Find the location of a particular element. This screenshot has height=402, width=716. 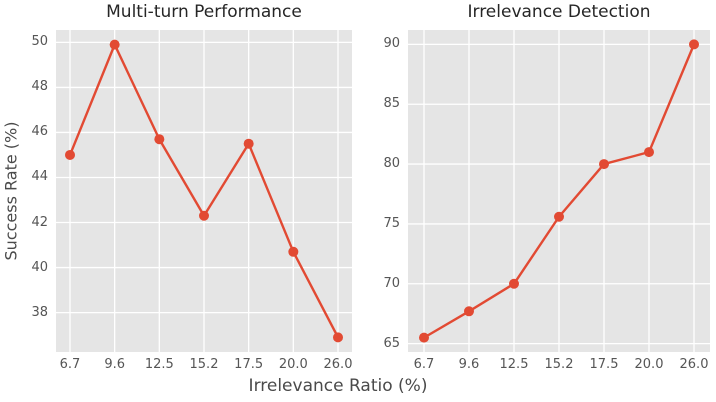

y-tick-label: 50 is located at coordinates (39, 42).